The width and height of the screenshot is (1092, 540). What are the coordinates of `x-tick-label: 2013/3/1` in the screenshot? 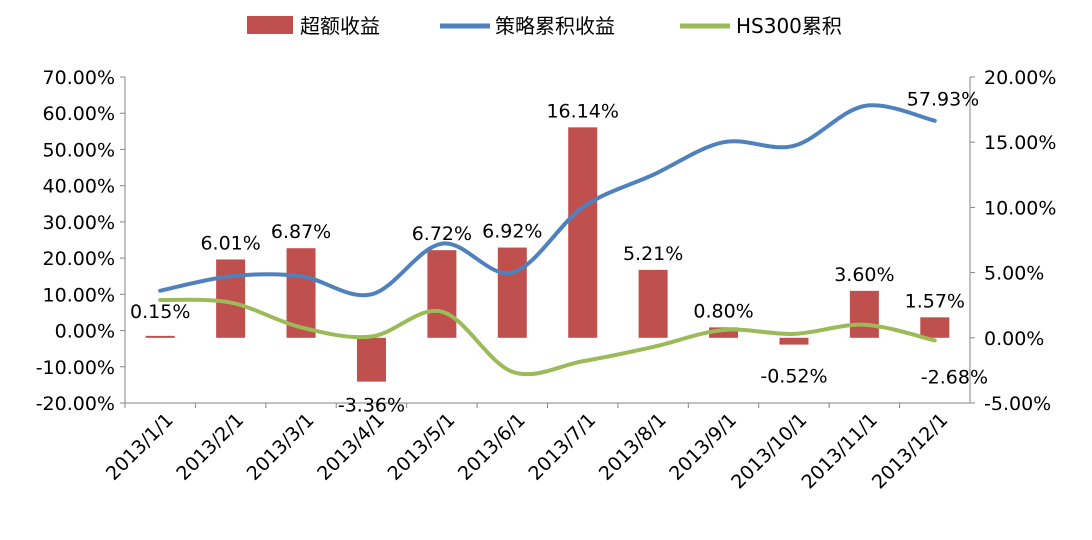 It's located at (281, 447).